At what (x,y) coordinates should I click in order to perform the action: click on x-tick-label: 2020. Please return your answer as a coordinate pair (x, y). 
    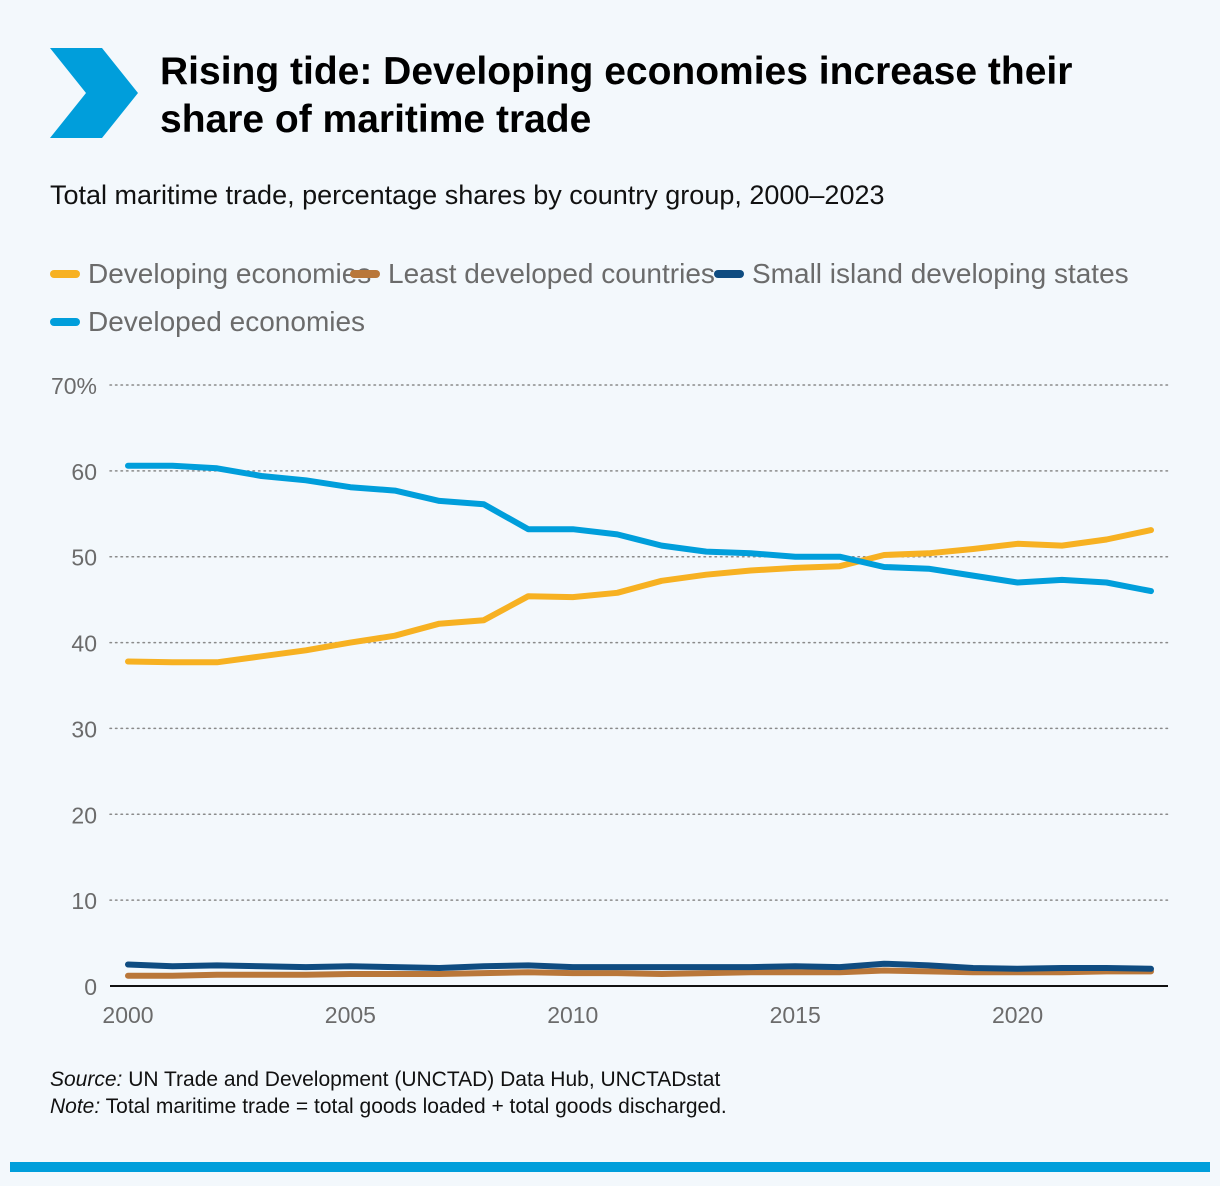
    Looking at the image, I should click on (1017, 1015).